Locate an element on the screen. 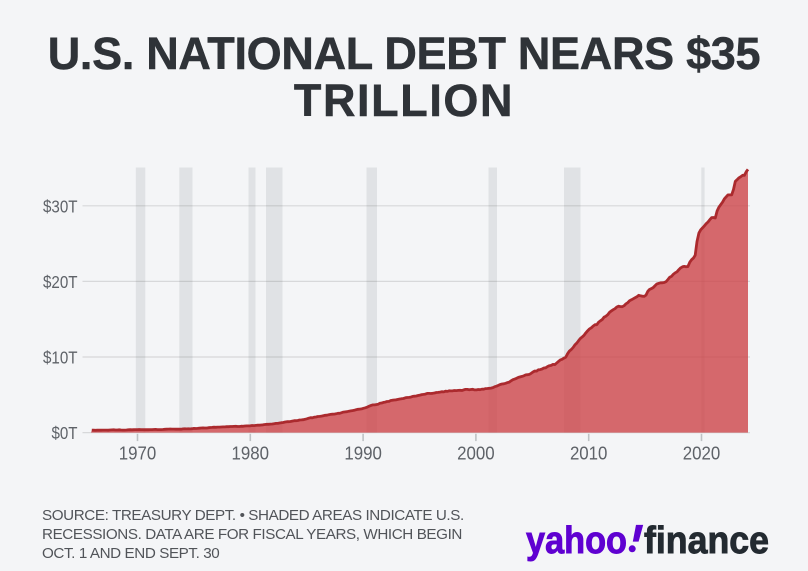 The width and height of the screenshot is (808, 571). svg-text: yahoo is located at coordinates (576, 541).